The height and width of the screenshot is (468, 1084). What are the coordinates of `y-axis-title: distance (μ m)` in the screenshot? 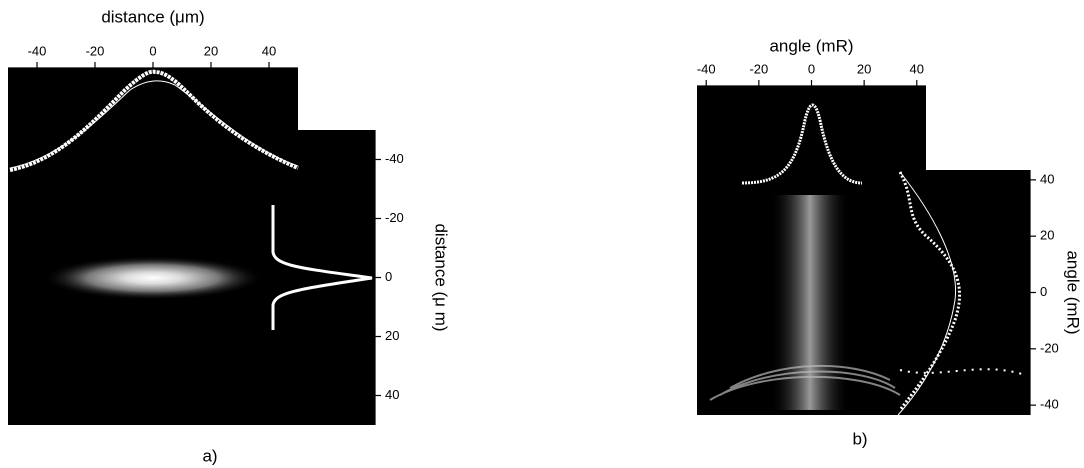 It's located at (441, 277).